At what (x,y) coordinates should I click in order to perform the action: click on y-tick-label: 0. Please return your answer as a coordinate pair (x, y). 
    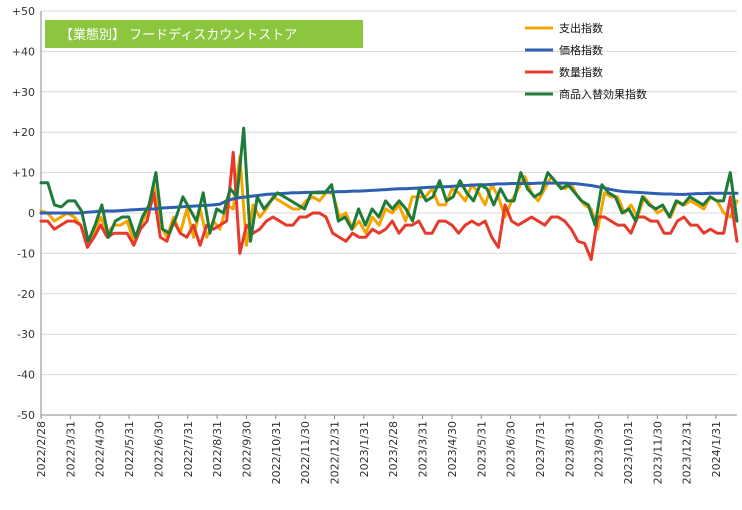
    Looking at the image, I should click on (31, 213).